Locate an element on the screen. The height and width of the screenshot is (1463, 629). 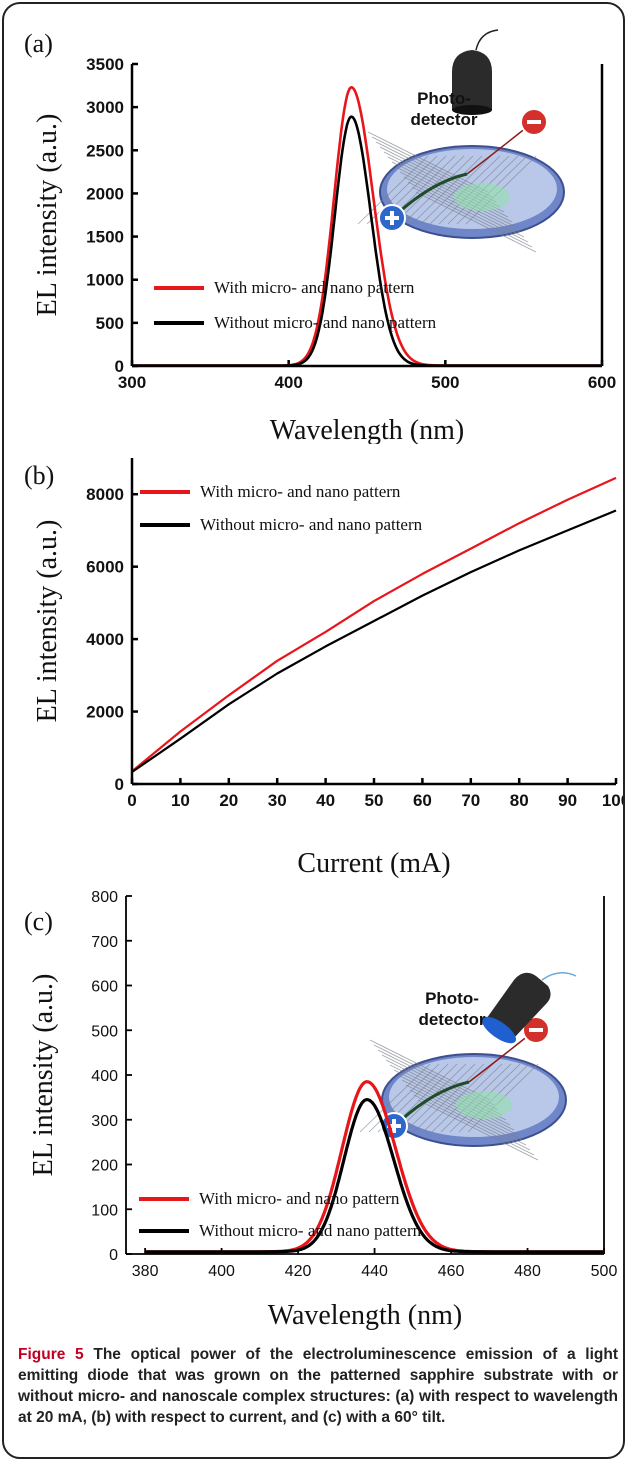
y-tick-label: 1500 is located at coordinates (105, 237).